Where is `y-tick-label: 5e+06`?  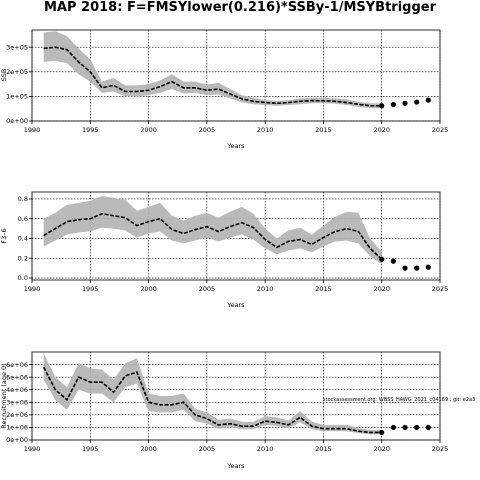 y-tick-label: 5e+06 is located at coordinates (17, 377).